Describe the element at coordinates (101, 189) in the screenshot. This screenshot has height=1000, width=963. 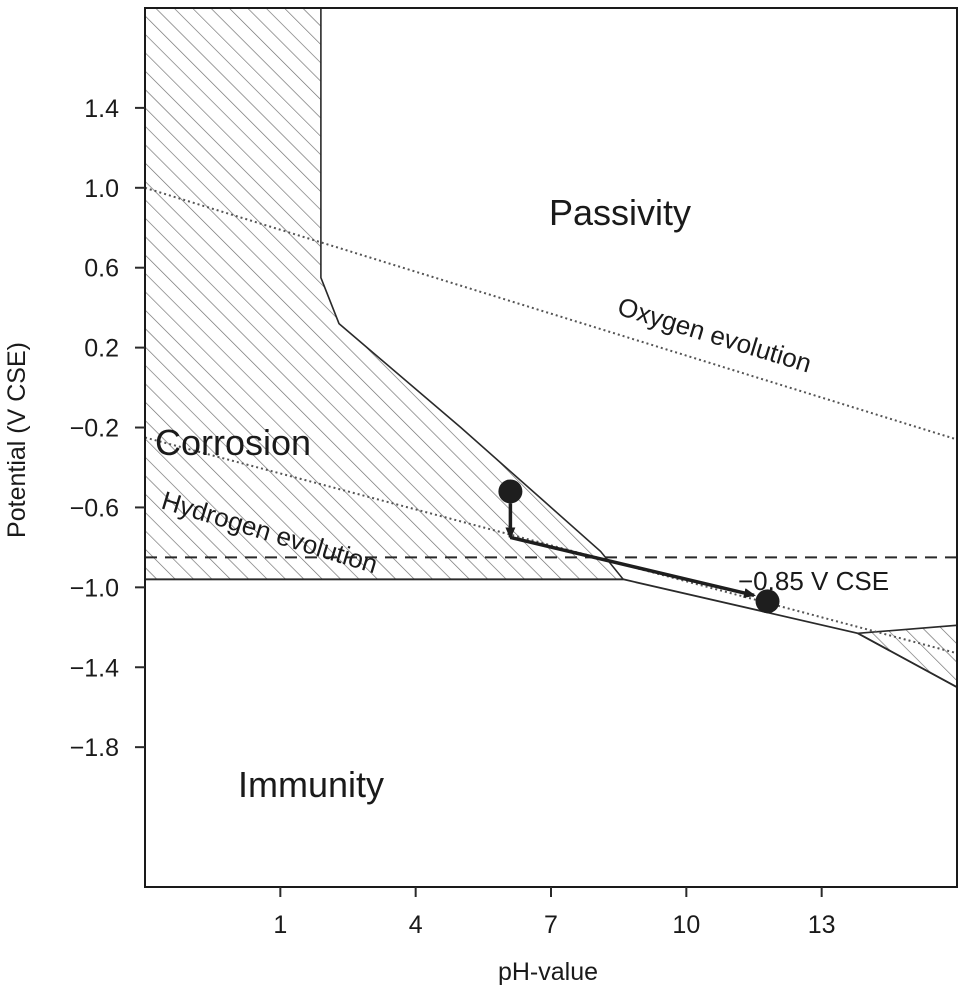
I see `y-tick-label: 1.0` at that location.